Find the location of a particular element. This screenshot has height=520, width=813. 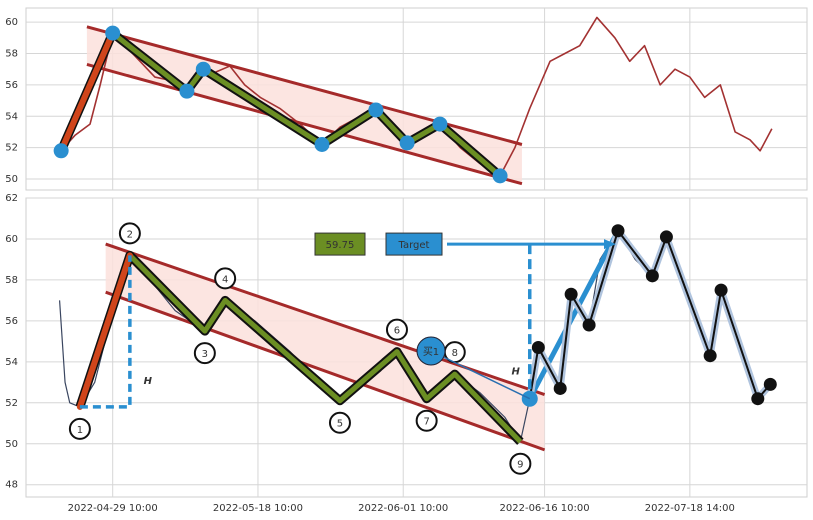

pivot-label: 9 is located at coordinates (520, 465).